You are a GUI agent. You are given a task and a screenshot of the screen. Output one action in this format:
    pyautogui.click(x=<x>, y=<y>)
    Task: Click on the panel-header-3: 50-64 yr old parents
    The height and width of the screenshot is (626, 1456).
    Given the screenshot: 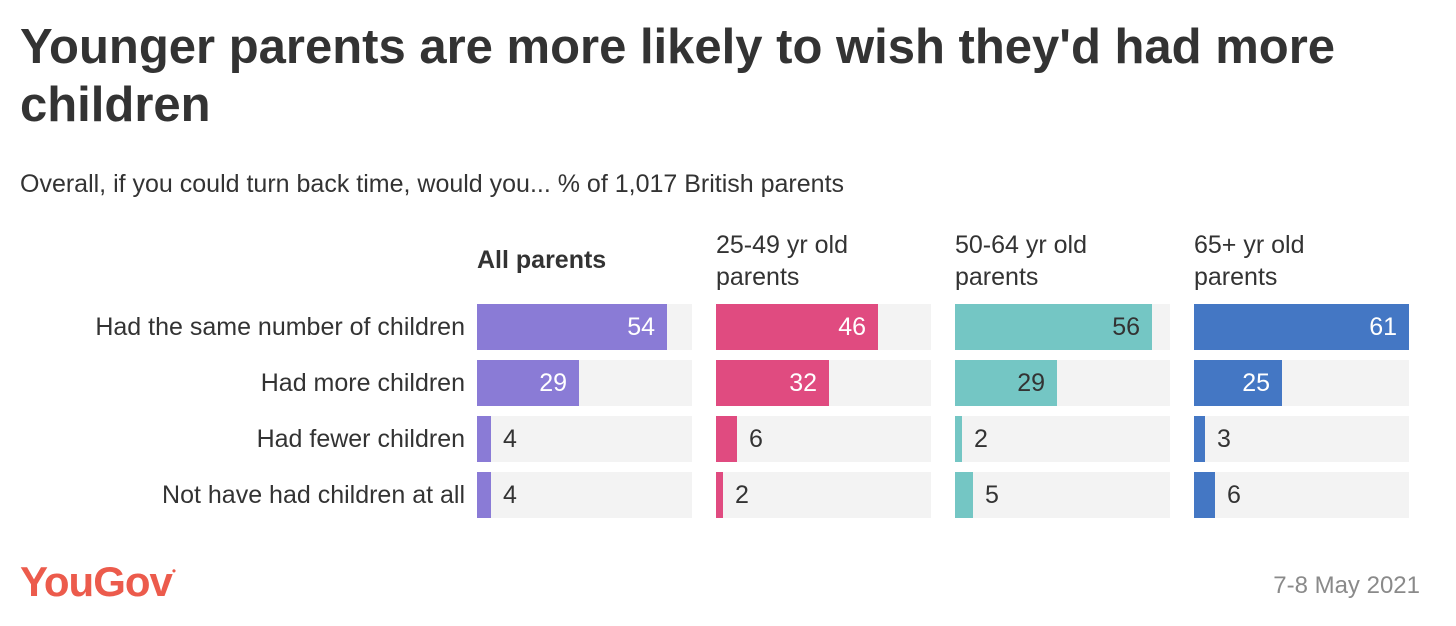 What is the action you would take?
    pyautogui.click(x=1062, y=261)
    